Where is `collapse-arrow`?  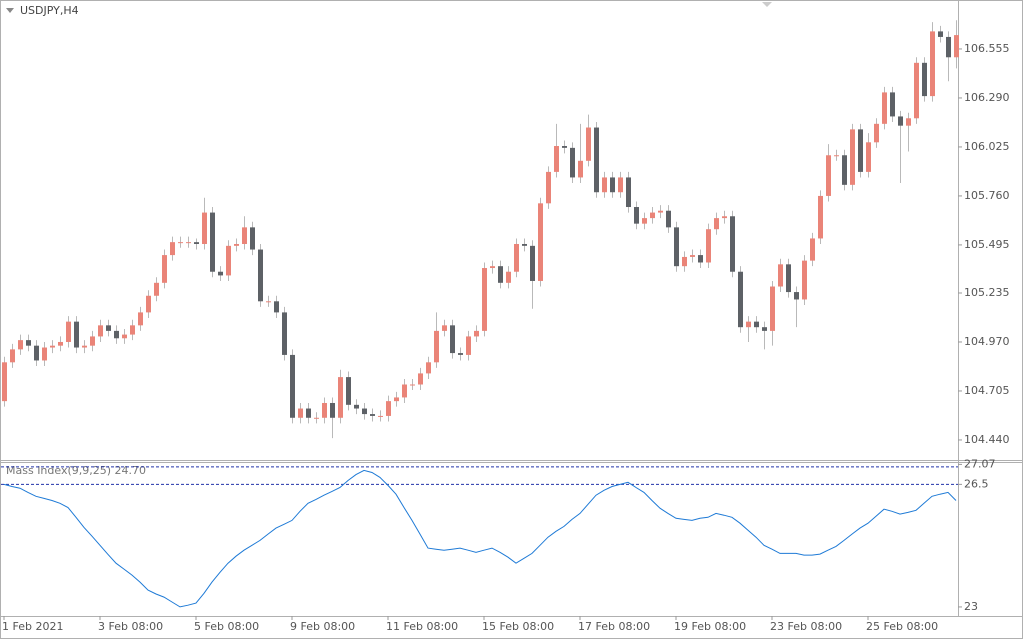
collapse-arrow is located at coordinates (10, 10).